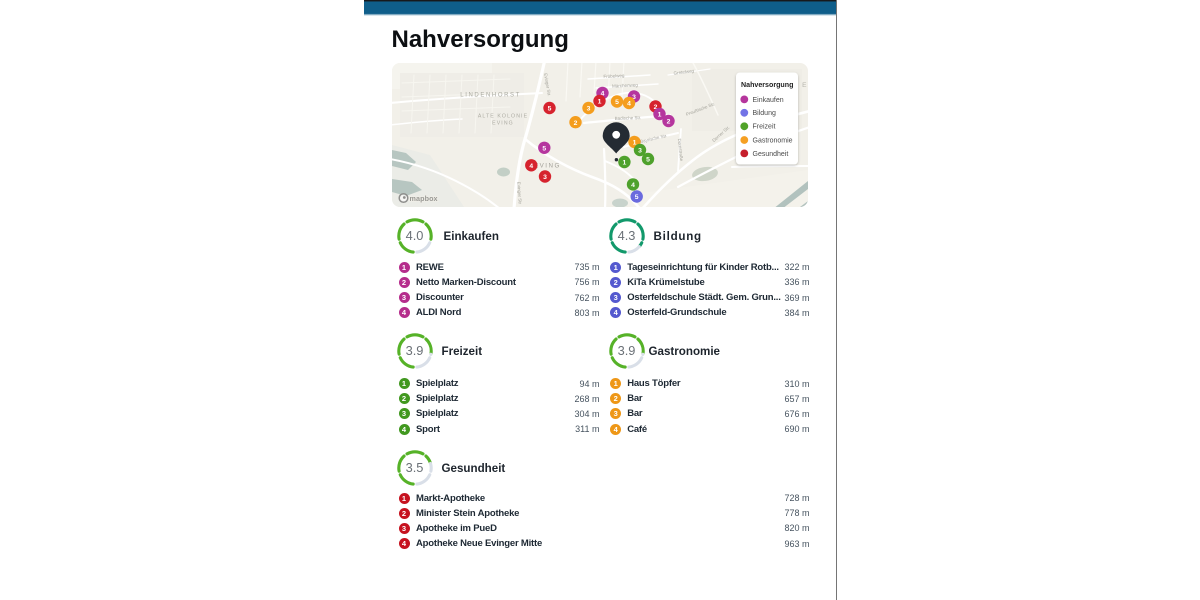  What do you see at coordinates (490, 96) in the screenshot?
I see `svg-text: LINDENHORST` at bounding box center [490, 96].